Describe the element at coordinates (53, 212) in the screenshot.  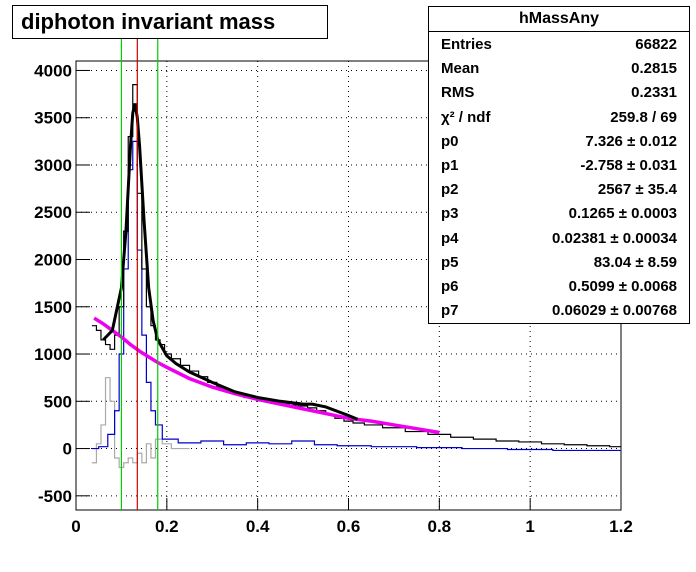
I see `y-tick-label: 2500` at that location.